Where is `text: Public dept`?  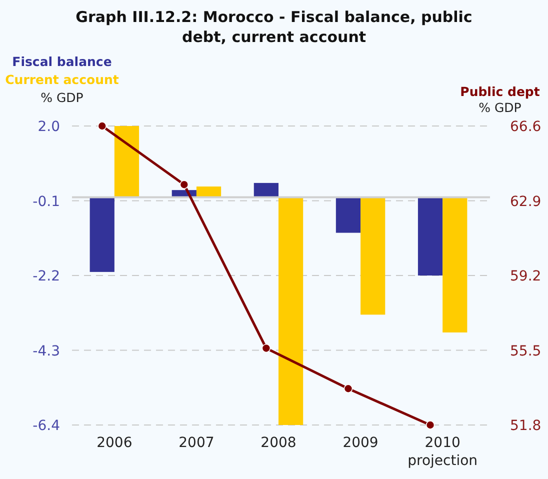 text: Public dept is located at coordinates (500, 91).